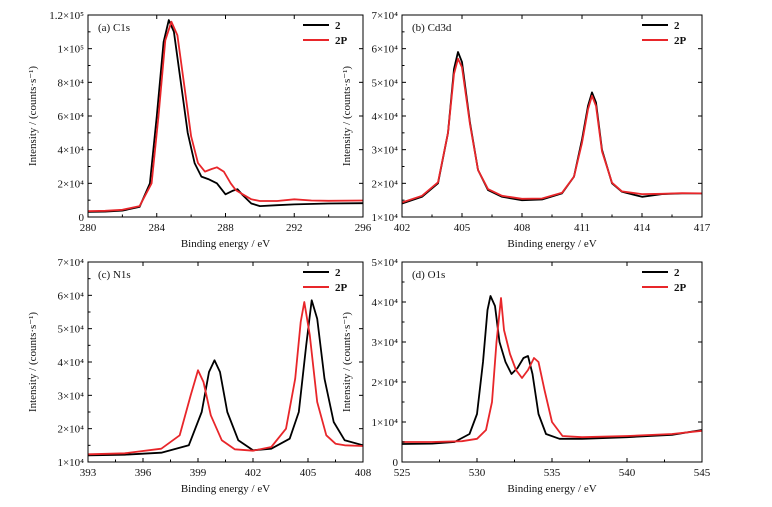 The image size is (772, 507). What do you see at coordinates (627, 473) in the screenshot?
I see `x-tick-label: 540` at bounding box center [627, 473].